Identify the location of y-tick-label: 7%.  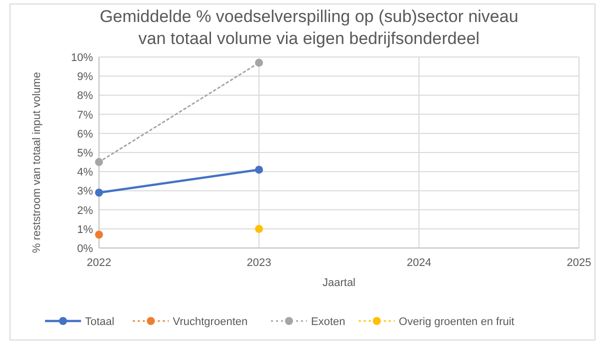
(85, 115).